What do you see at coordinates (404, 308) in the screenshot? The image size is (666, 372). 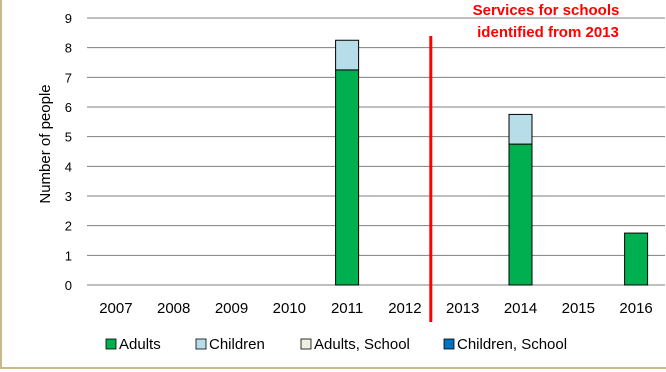 I see `x-tick-label: 2012` at bounding box center [404, 308].